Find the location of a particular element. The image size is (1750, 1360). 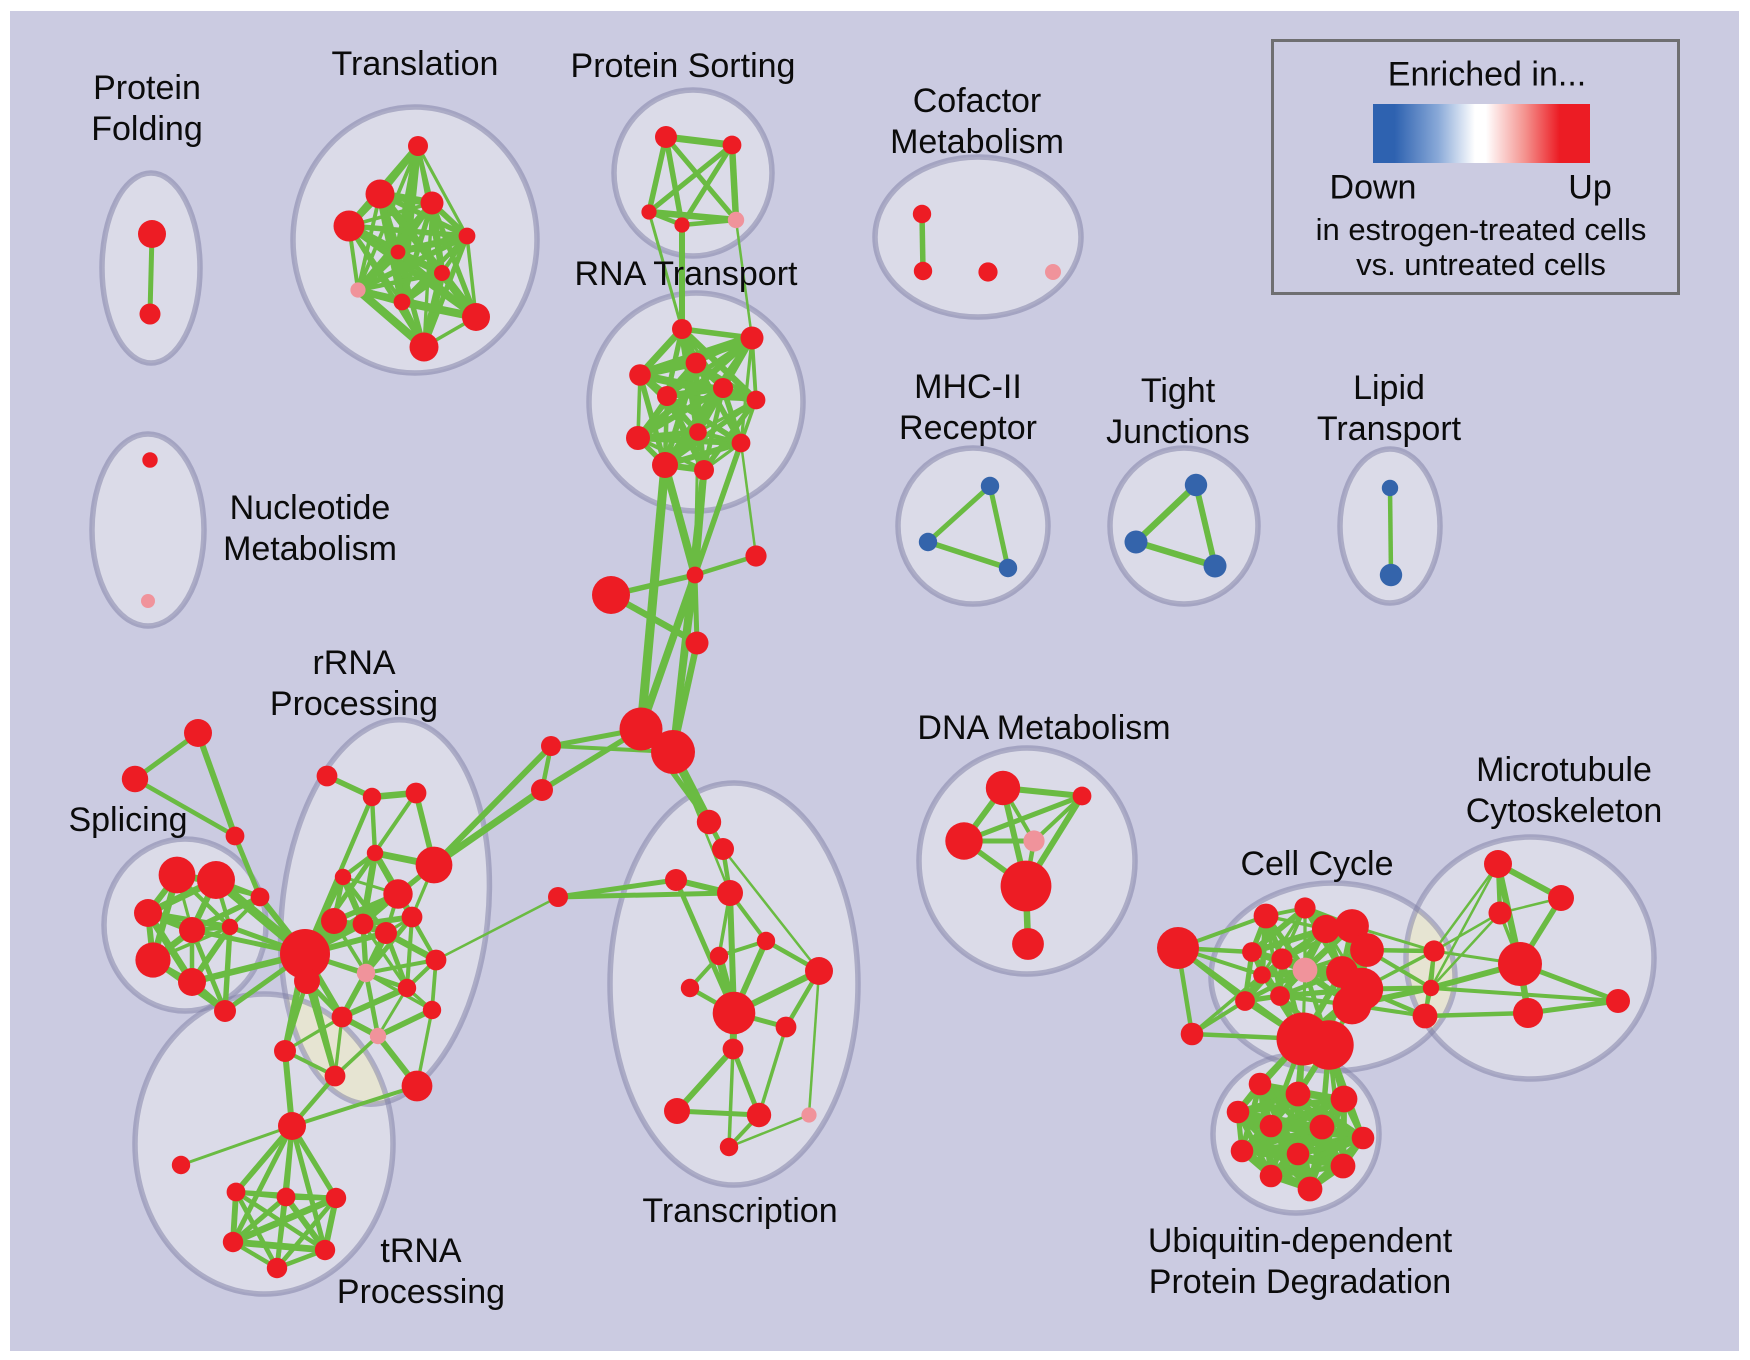

gene-set-node-T8 is located at coordinates (358, 290).